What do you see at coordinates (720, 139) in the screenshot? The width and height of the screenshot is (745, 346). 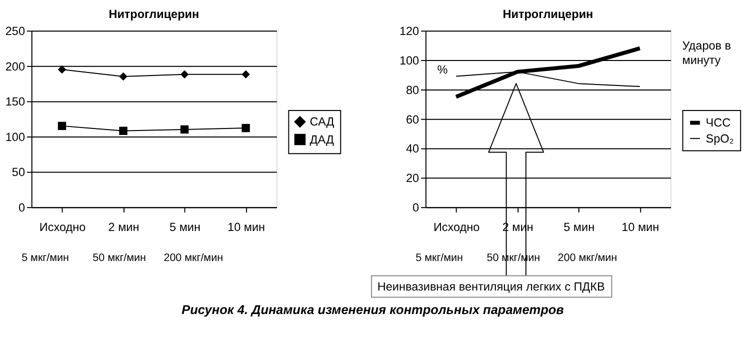 I see `legend-label: SpO₂` at bounding box center [720, 139].